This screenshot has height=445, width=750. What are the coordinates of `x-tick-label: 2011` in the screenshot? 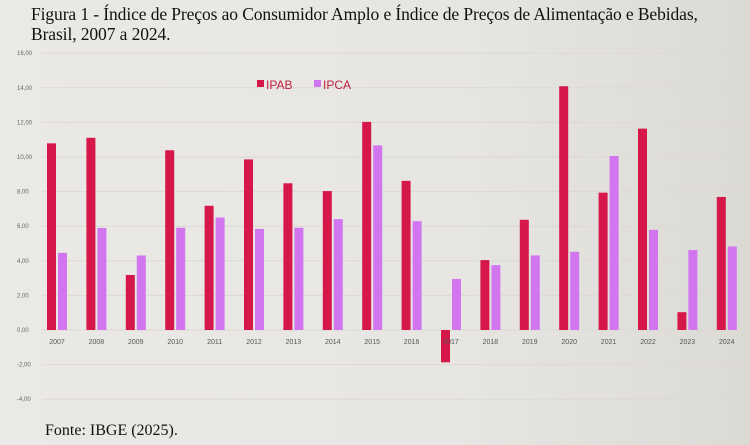 It's located at (214, 342).